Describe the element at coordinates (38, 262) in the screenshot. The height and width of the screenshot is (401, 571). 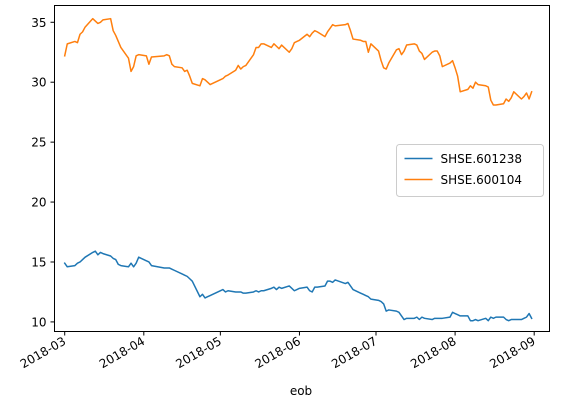
I see `y-tick-label: 15` at that location.